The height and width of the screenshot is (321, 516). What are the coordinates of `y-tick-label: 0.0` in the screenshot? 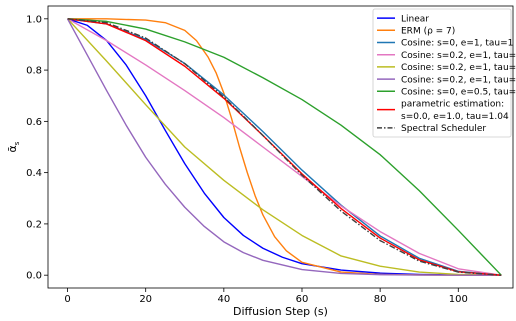 It's located at (34, 276).